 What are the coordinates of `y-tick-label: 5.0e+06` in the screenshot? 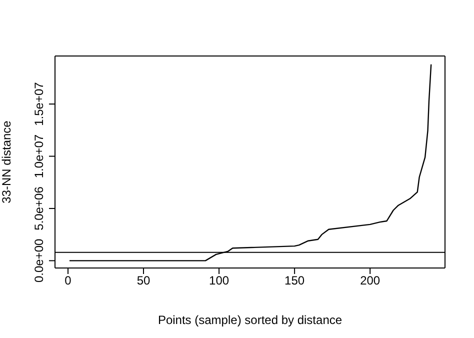 It's located at (39, 208).